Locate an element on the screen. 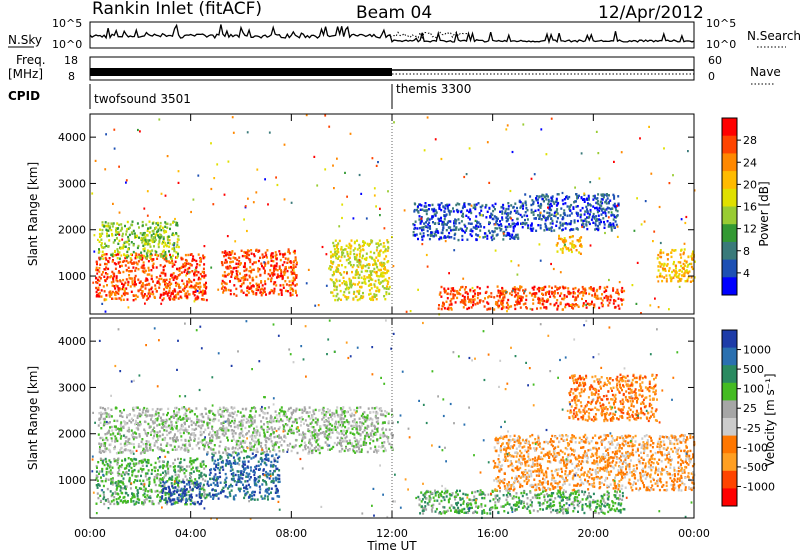 The width and height of the screenshot is (800, 558). power-colorbar-tick-label: 20 is located at coordinates (750, 184).